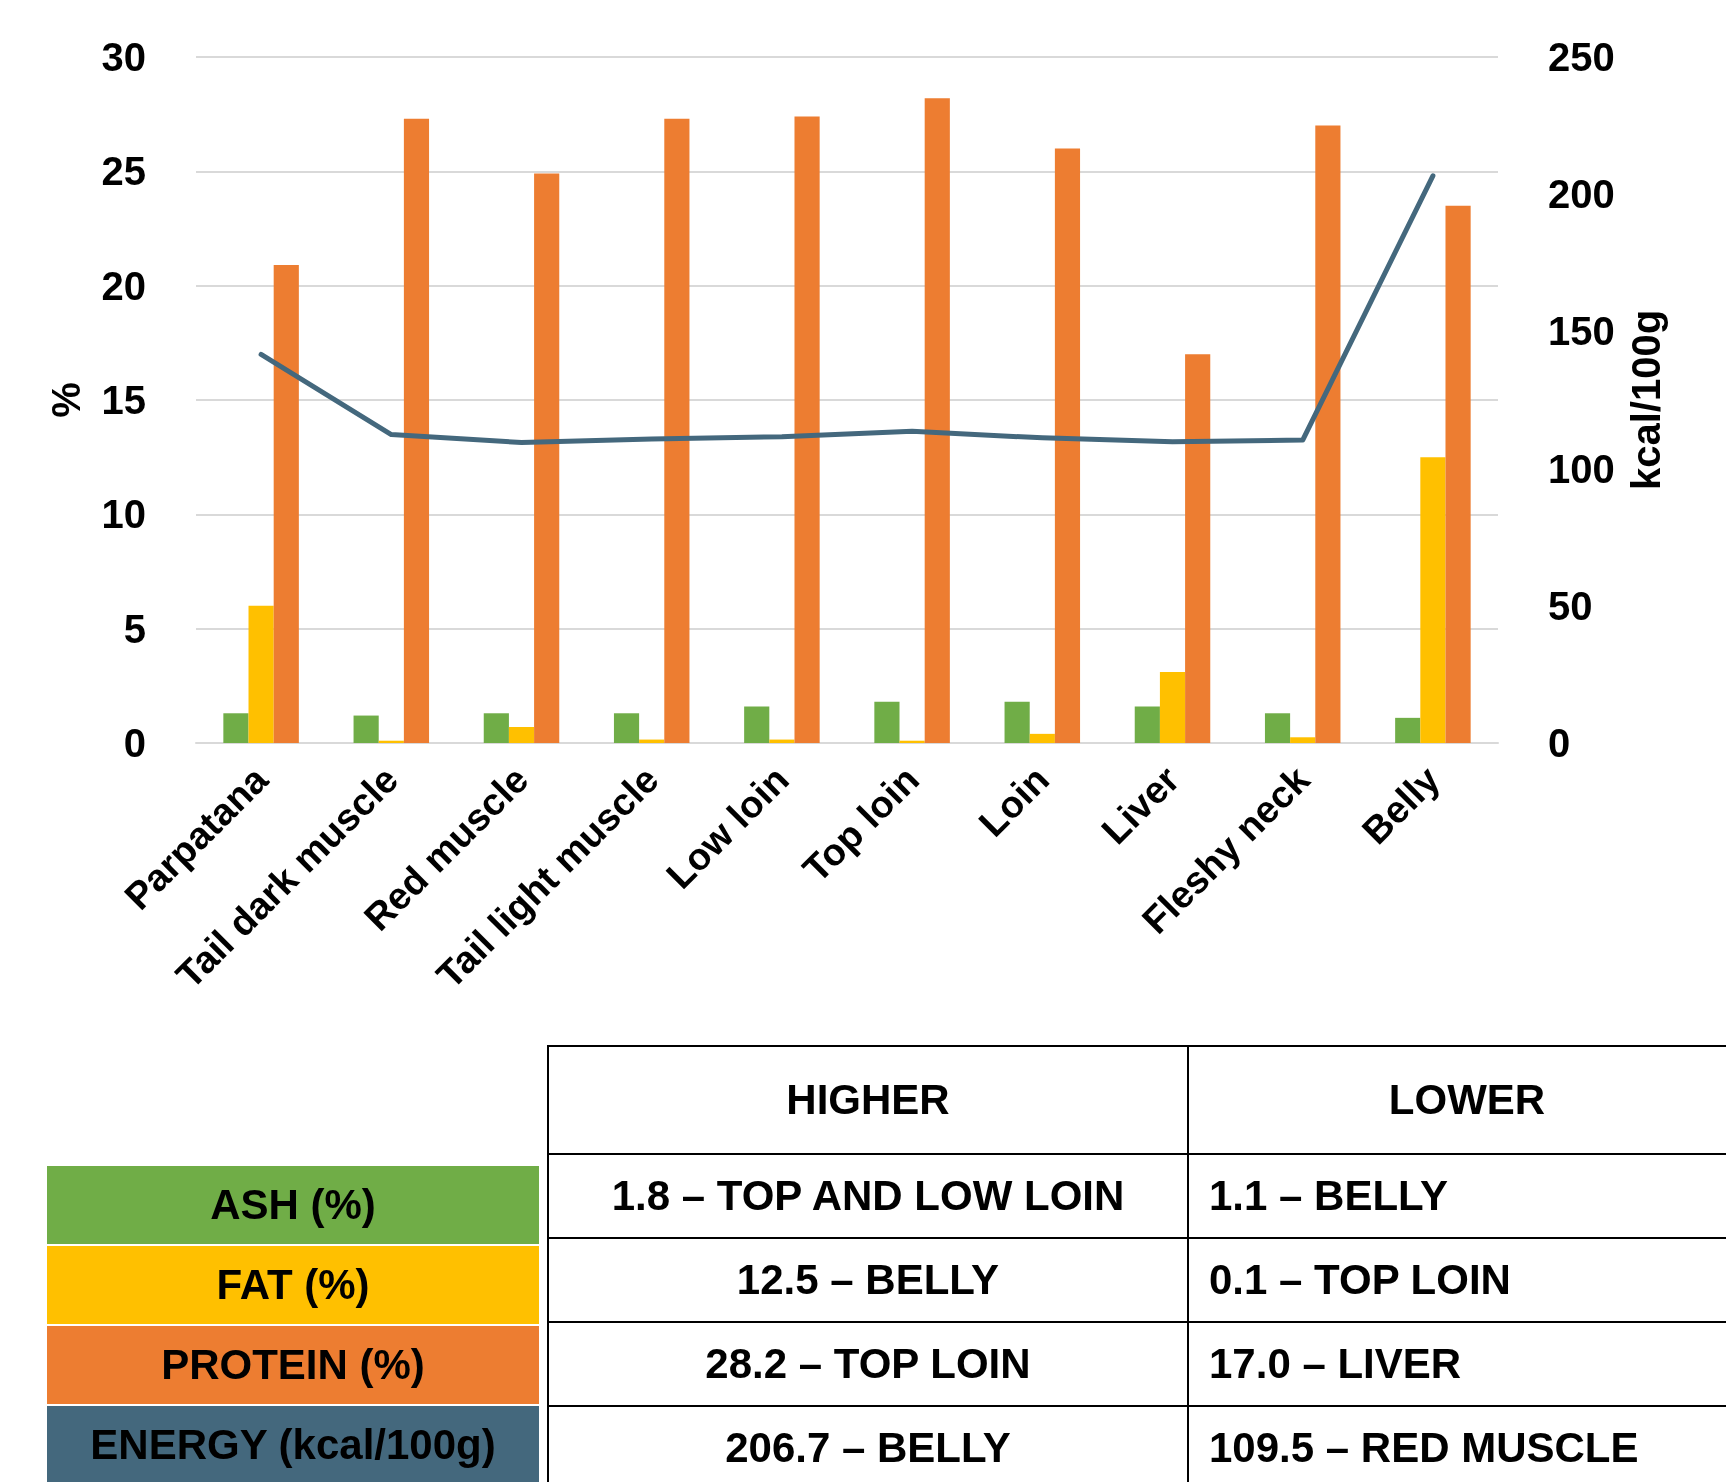  What do you see at coordinates (66, 400) in the screenshot?
I see `y-axis-title: %` at bounding box center [66, 400].